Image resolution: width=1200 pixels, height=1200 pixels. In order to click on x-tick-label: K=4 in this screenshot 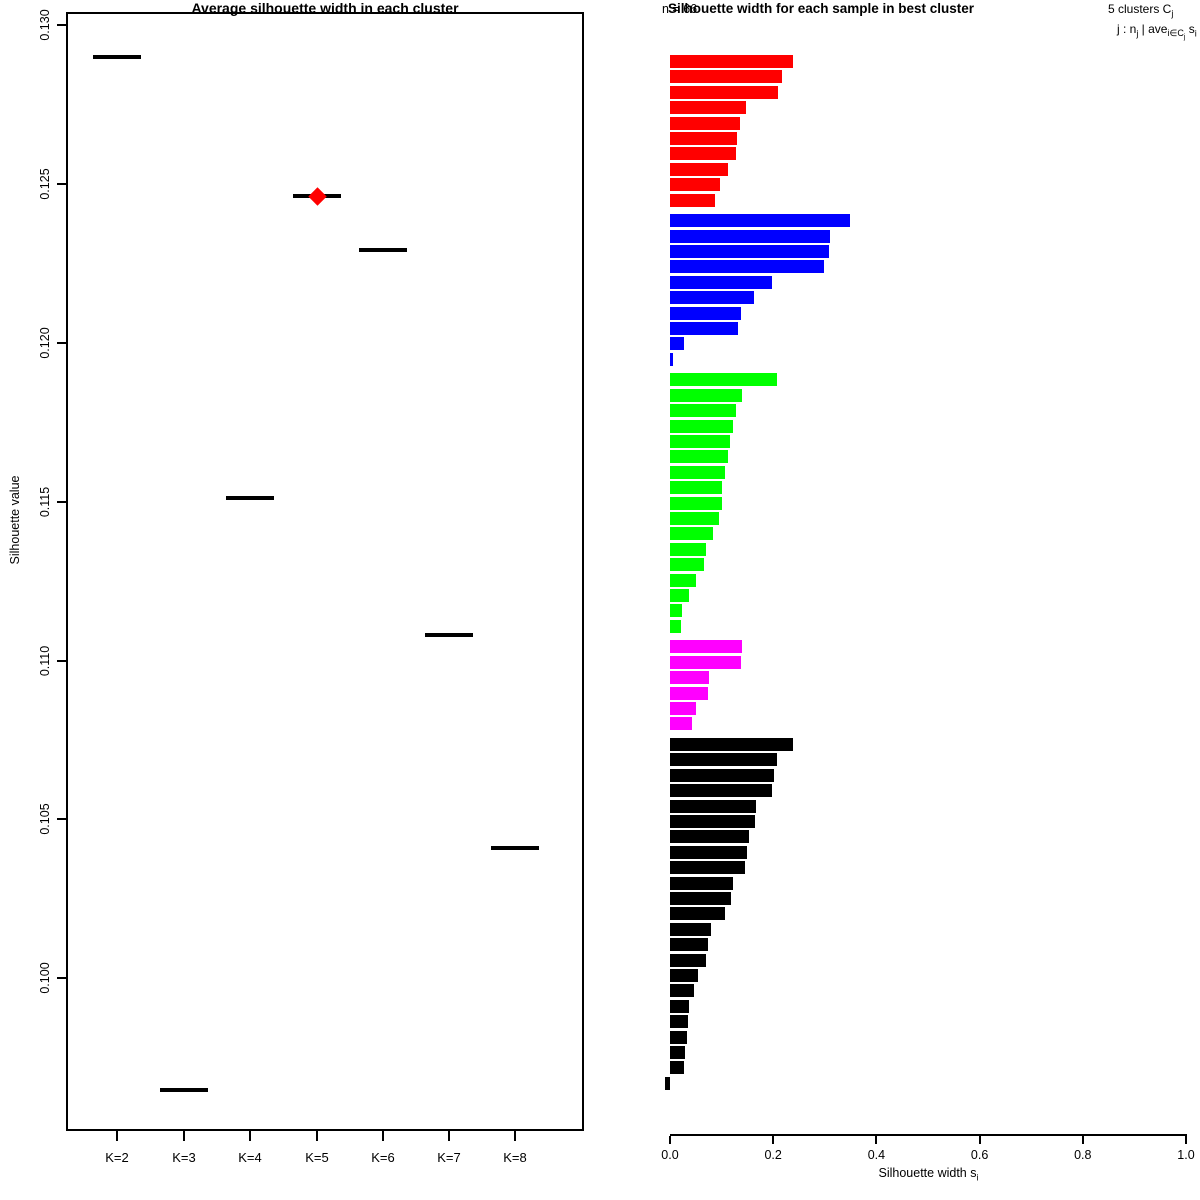, I will do `click(250, 1157)`.